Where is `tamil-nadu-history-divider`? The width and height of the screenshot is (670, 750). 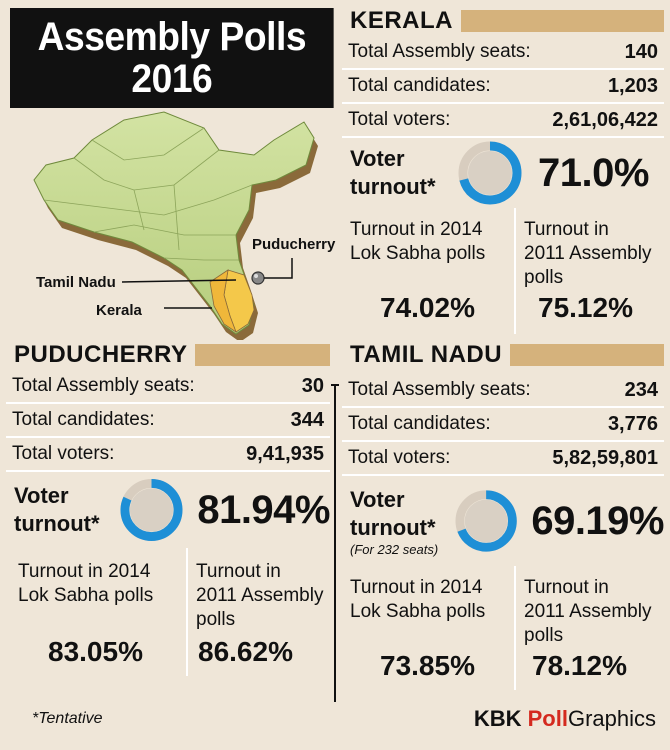
tamil-nadu-history-divider is located at coordinates (515, 628).